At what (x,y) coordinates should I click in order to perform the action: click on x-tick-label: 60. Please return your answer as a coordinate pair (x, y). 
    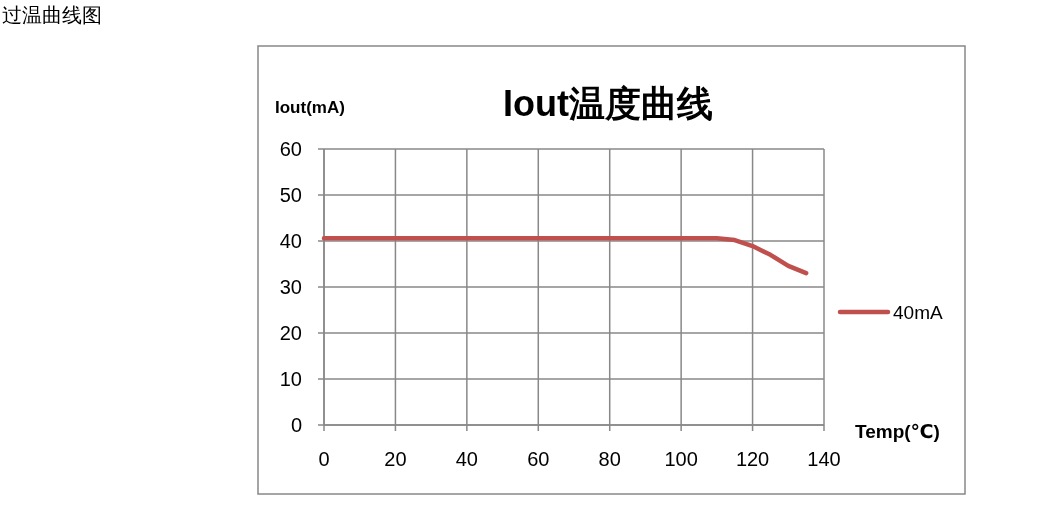
    Looking at the image, I should click on (538, 459).